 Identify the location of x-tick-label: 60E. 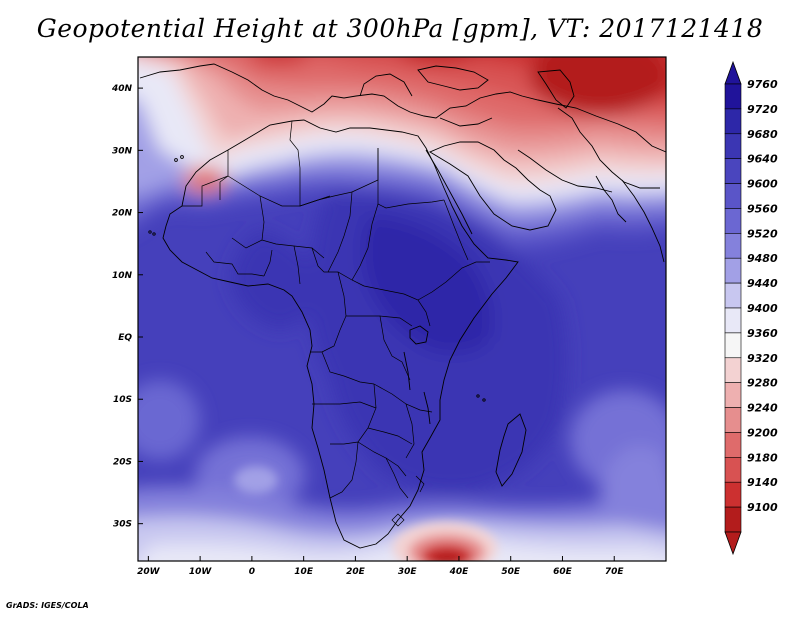
(563, 572).